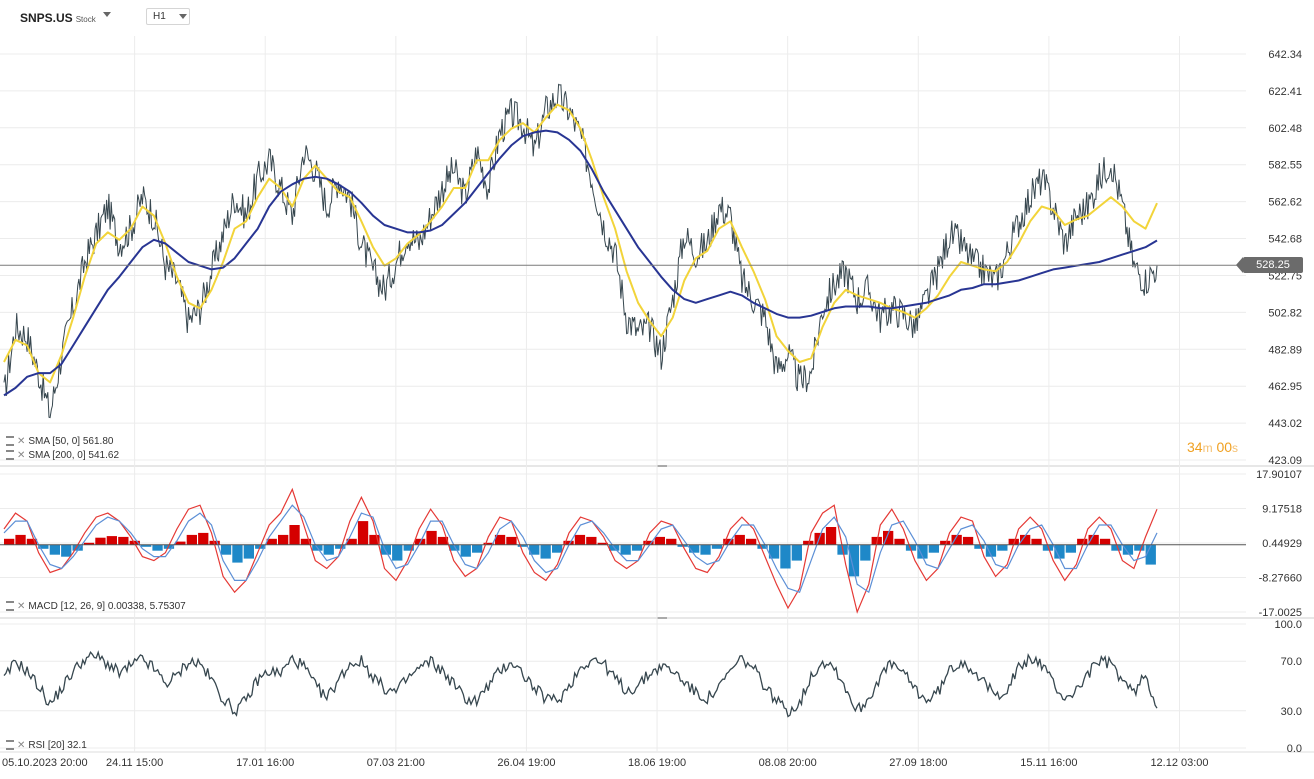  Describe the element at coordinates (1279, 475) in the screenshot. I see `y-tick-label: 17.90107` at that location.